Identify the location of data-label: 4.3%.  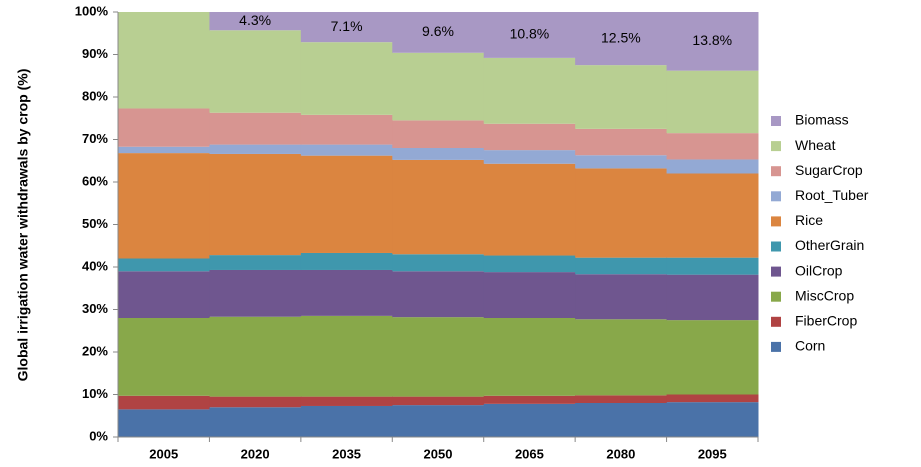
(255, 20).